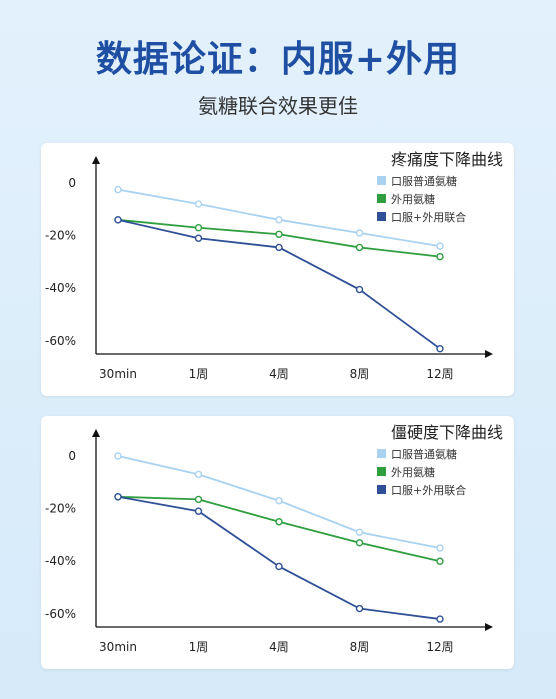 The width and height of the screenshot is (556, 699). I want to click on page-title: 数据论证：内服+外用, so click(278, 59).